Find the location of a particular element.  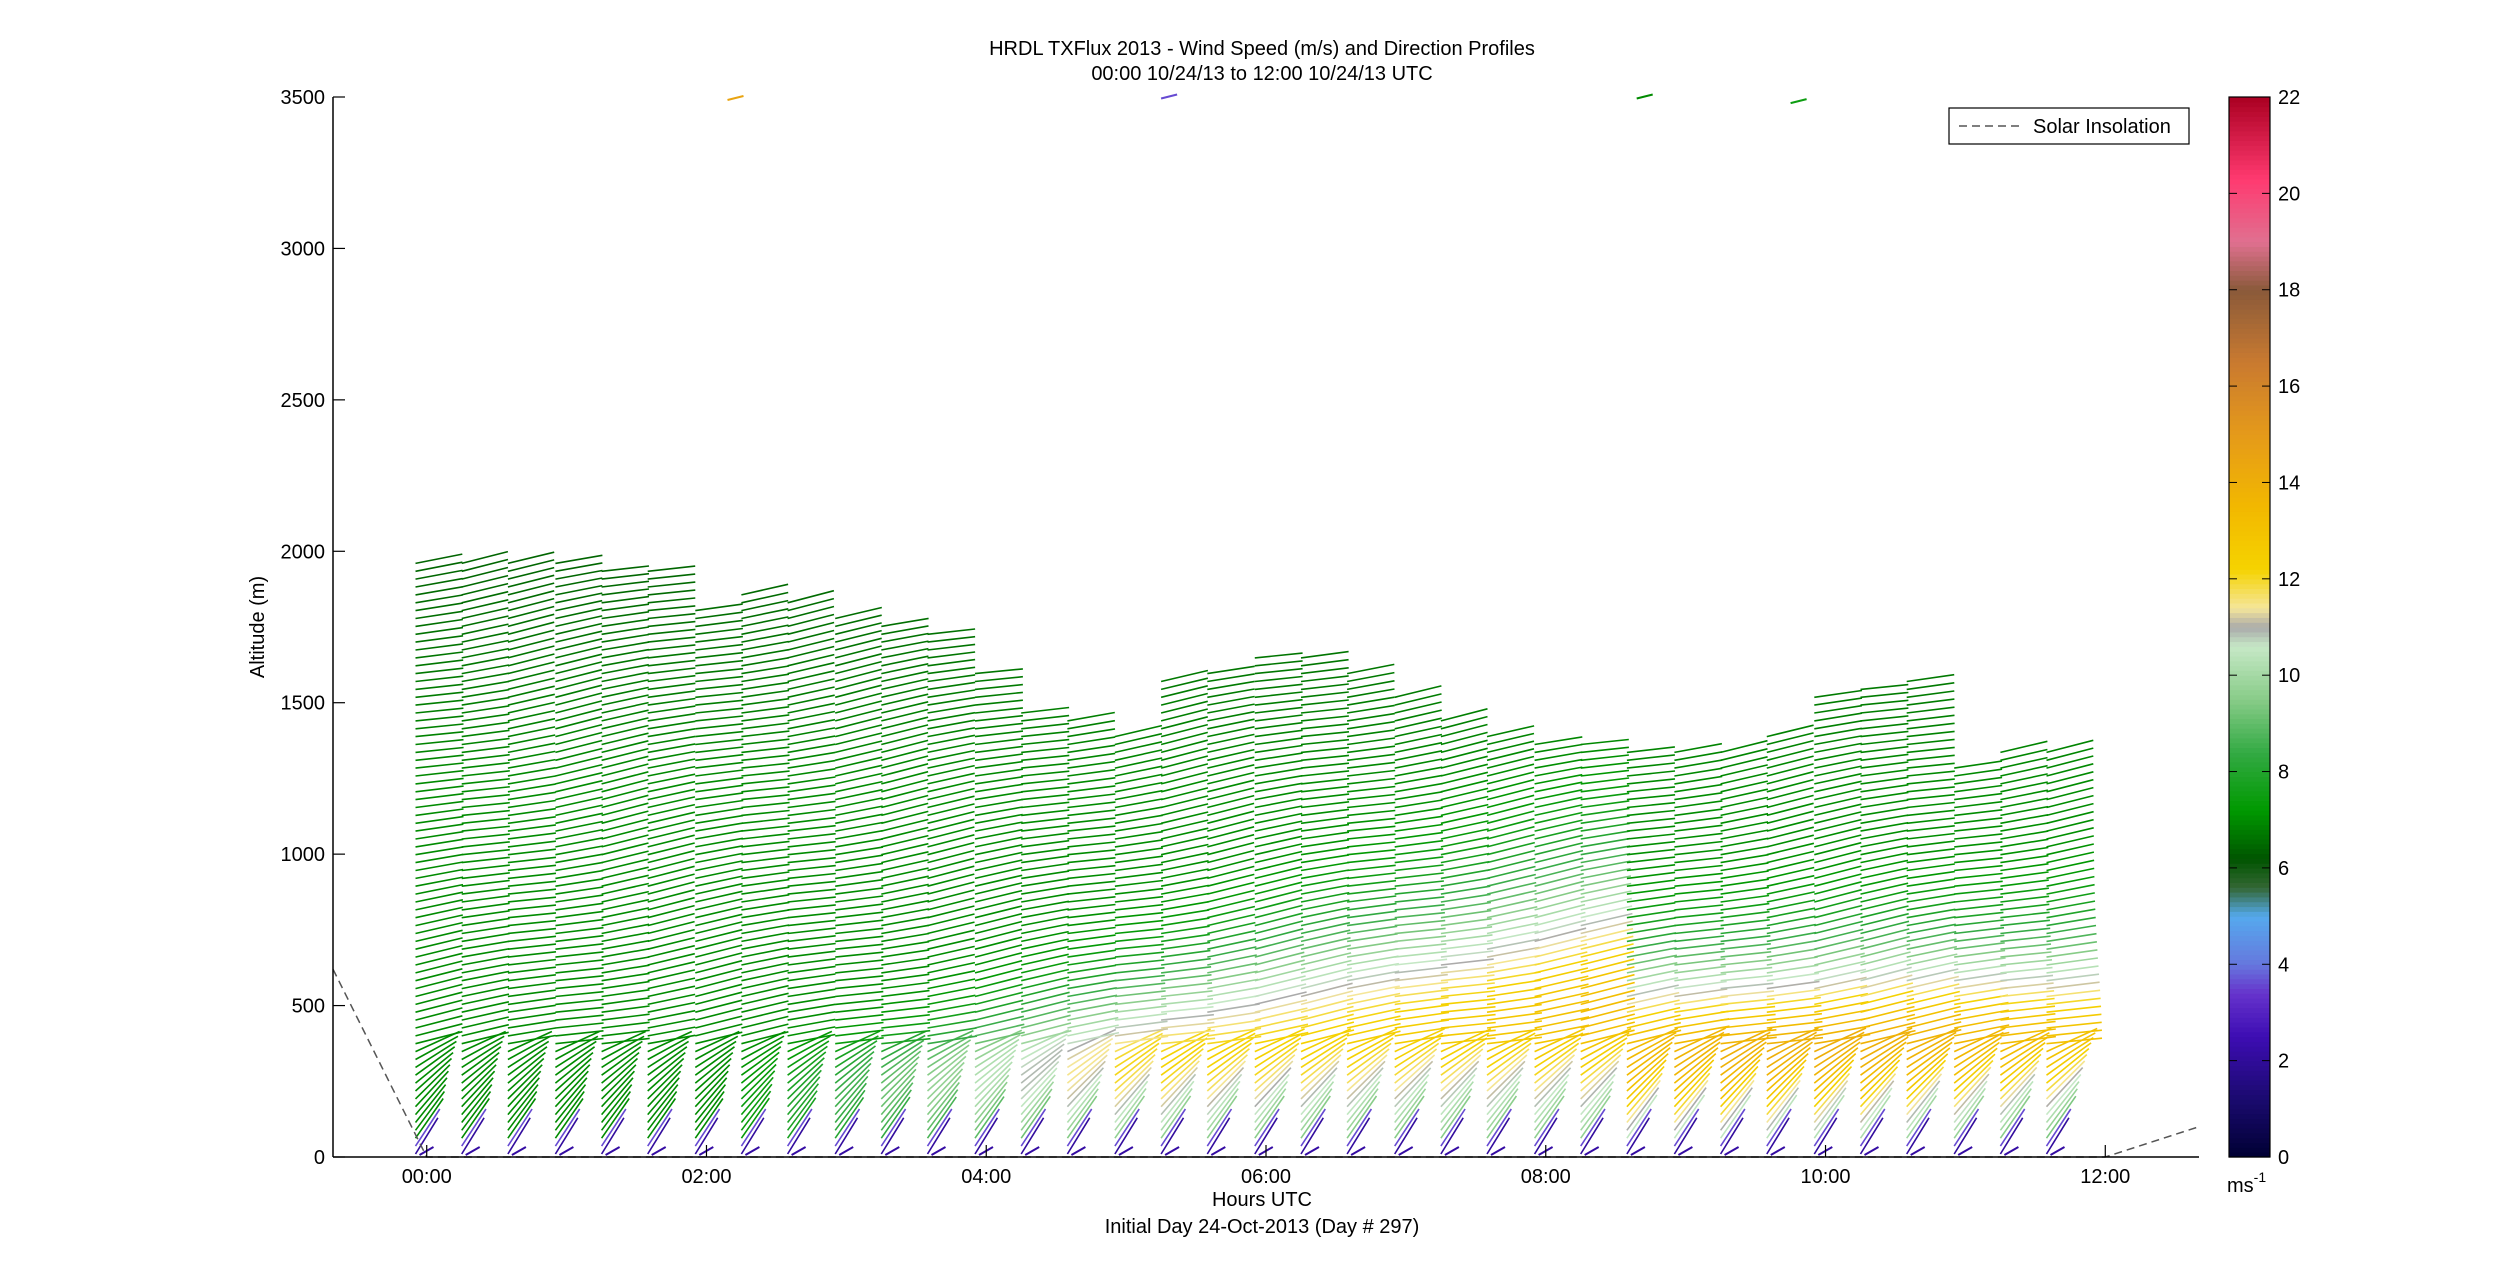

x-axis-label-secondary: Initial Day 24-Oct-2013 (Day # 297) is located at coordinates (1262, 1227).